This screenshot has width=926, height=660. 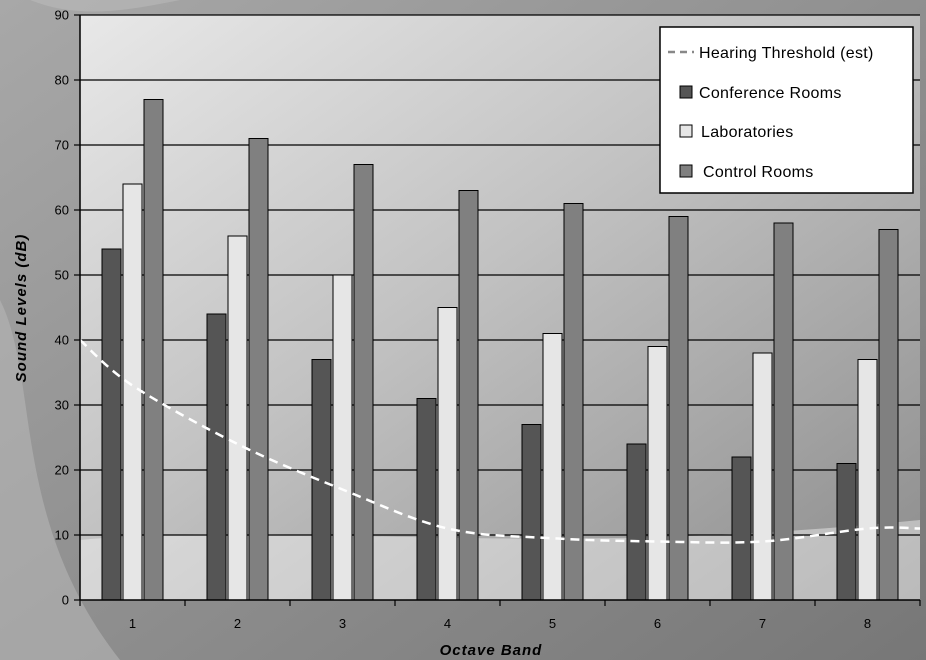 I want to click on y-tick-label-90: 90, so click(x=62, y=15).